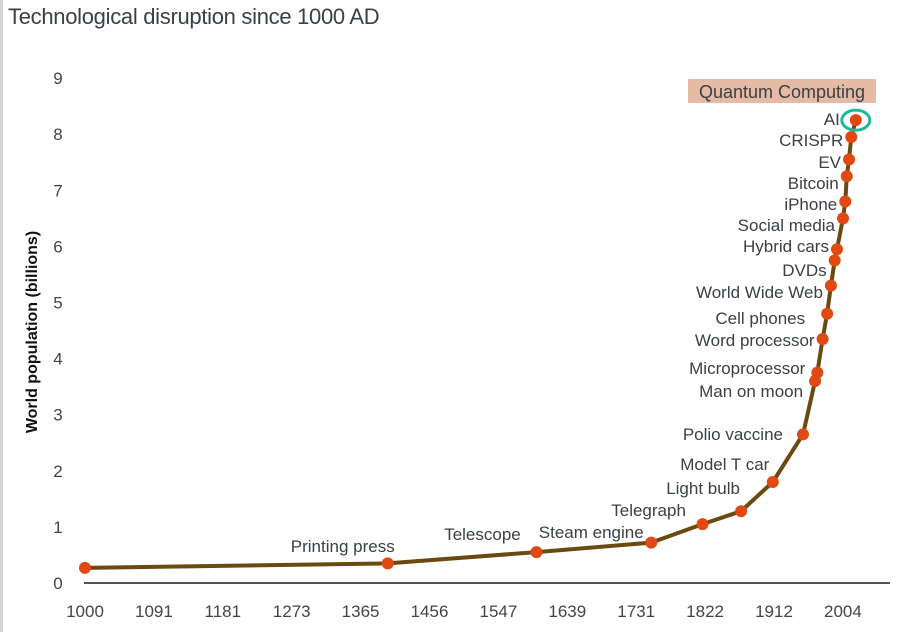 The height and width of the screenshot is (632, 903). What do you see at coordinates (829, 162) in the screenshot?
I see `point-label: EV` at bounding box center [829, 162].